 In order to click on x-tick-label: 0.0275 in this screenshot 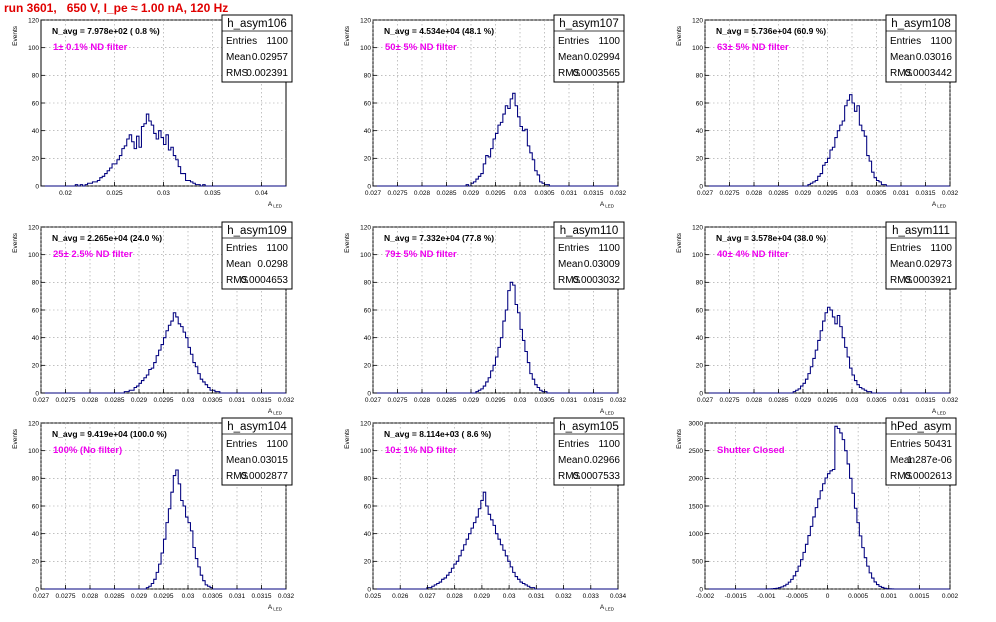, I will do `click(730, 193)`.